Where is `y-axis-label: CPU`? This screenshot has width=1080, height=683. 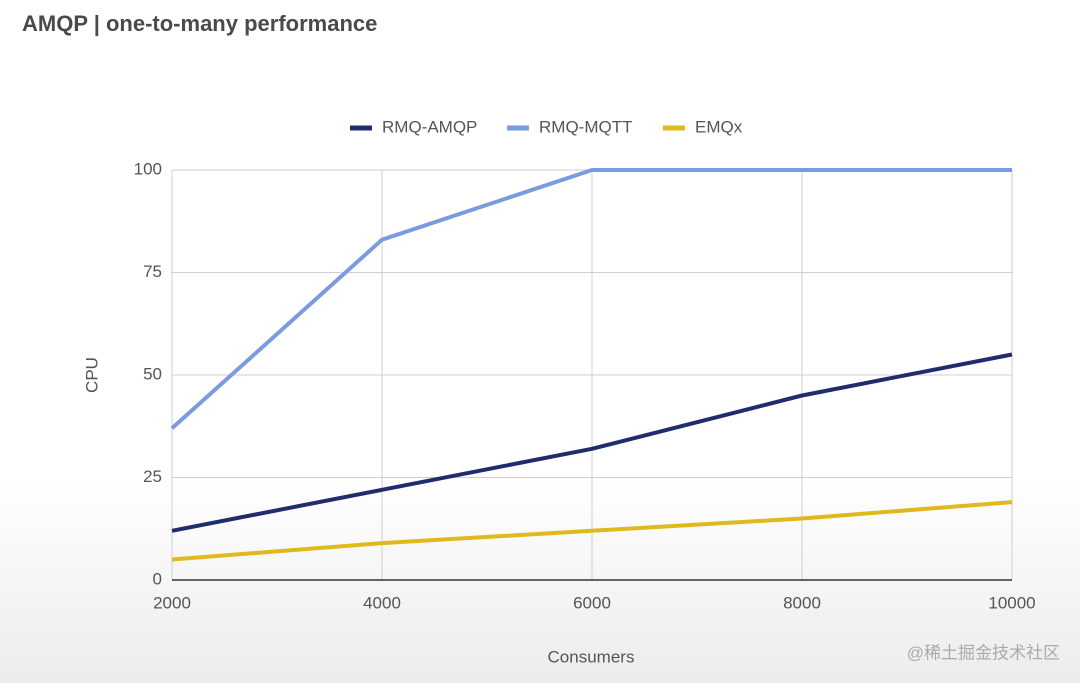 y-axis-label: CPU is located at coordinates (91, 375).